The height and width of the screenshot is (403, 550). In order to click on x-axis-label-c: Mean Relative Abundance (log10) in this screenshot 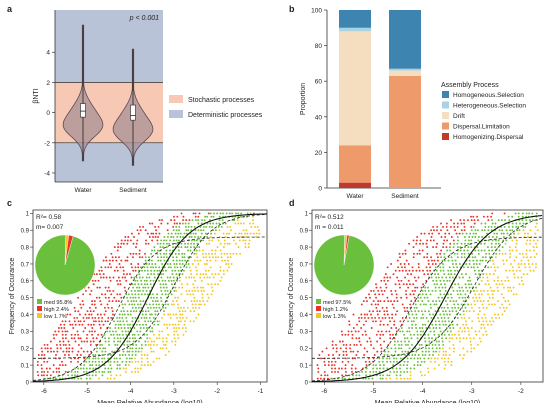, I will do `click(149, 401)`.